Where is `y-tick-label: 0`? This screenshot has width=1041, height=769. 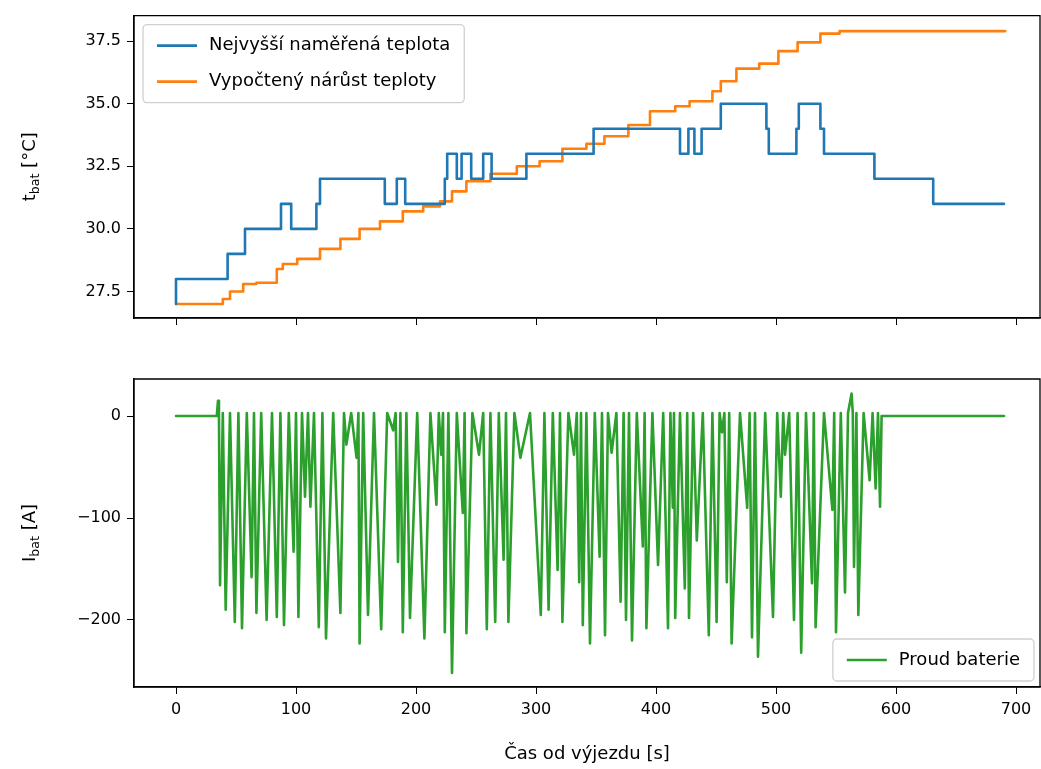 y-tick-label: 0 is located at coordinates (115, 415).